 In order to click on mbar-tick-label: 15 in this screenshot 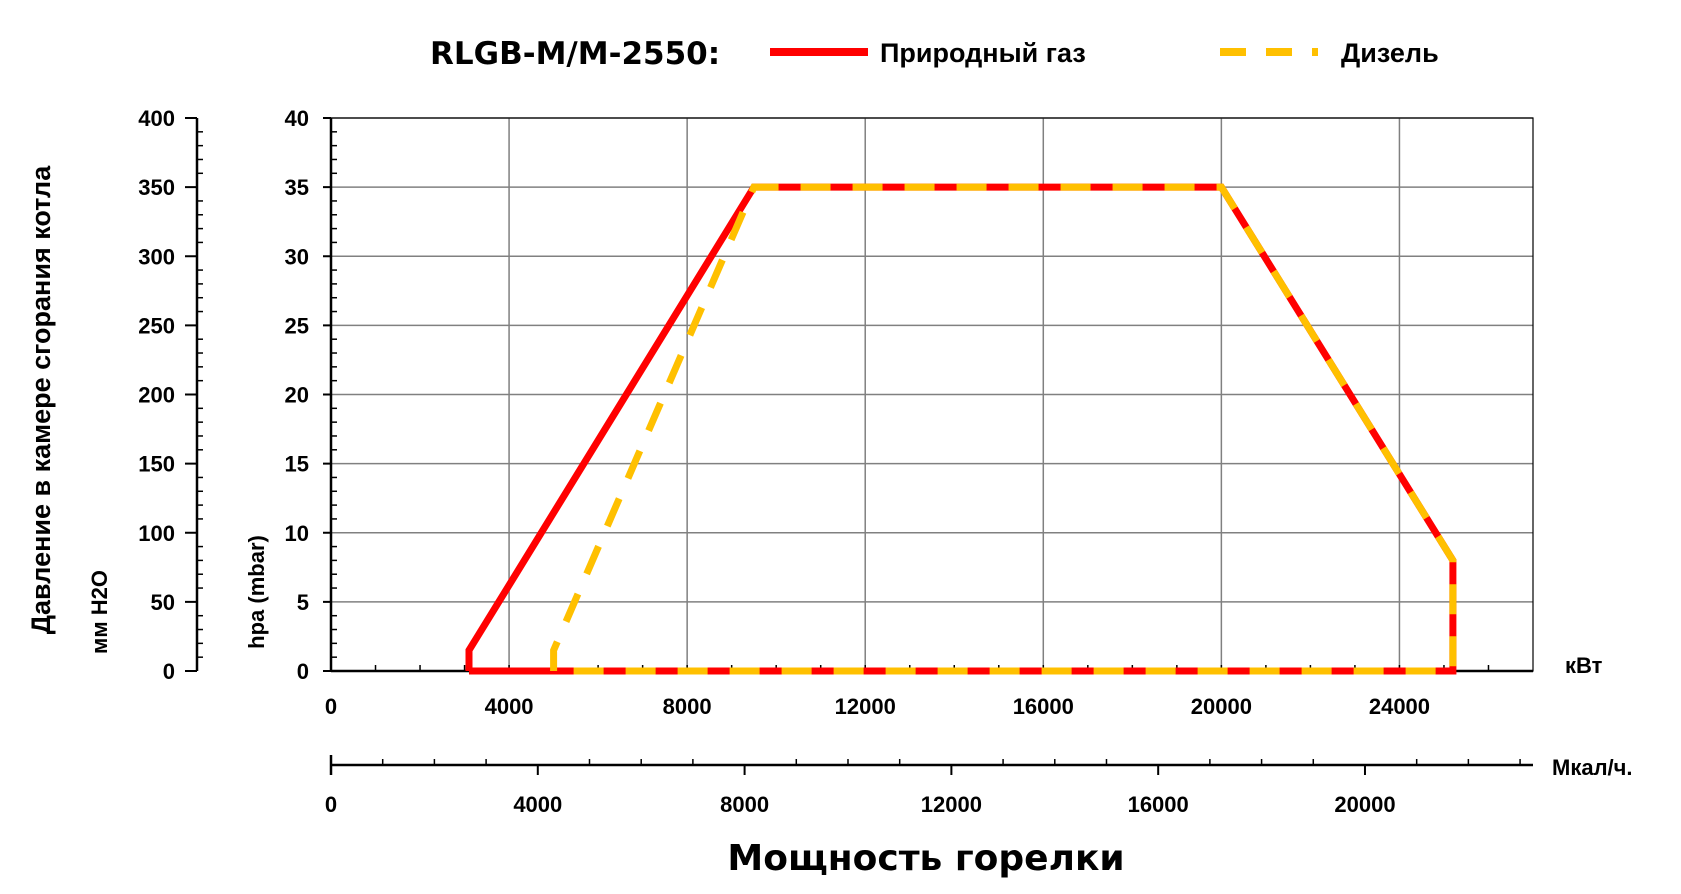, I will do `click(297, 464)`.